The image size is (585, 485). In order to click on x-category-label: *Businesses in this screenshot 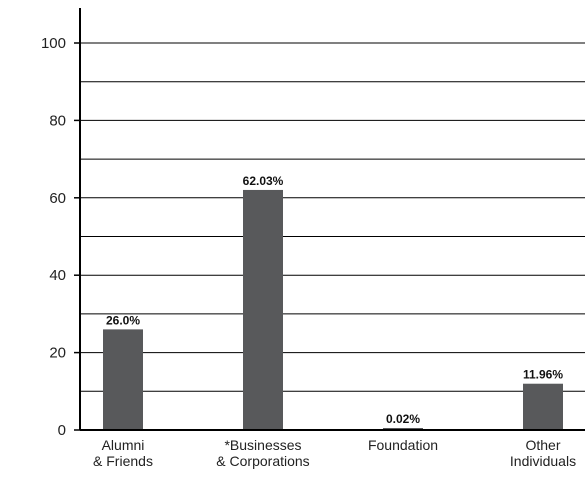, I will do `click(262, 445)`.